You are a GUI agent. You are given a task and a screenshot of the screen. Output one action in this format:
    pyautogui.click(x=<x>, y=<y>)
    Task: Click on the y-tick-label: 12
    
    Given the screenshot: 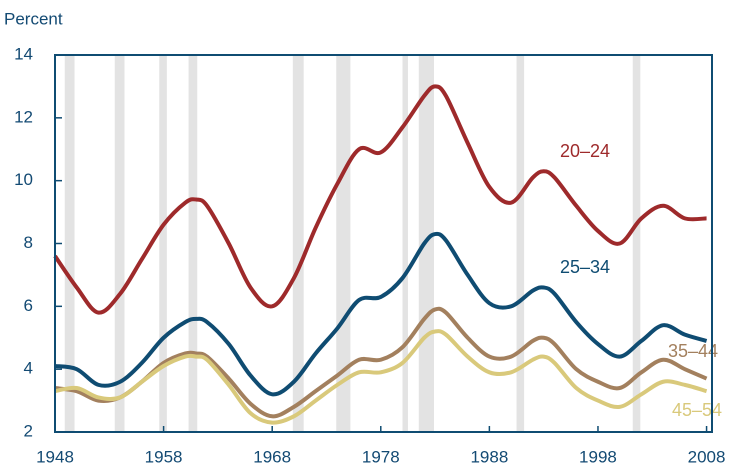 What is the action you would take?
    pyautogui.click(x=23, y=116)
    